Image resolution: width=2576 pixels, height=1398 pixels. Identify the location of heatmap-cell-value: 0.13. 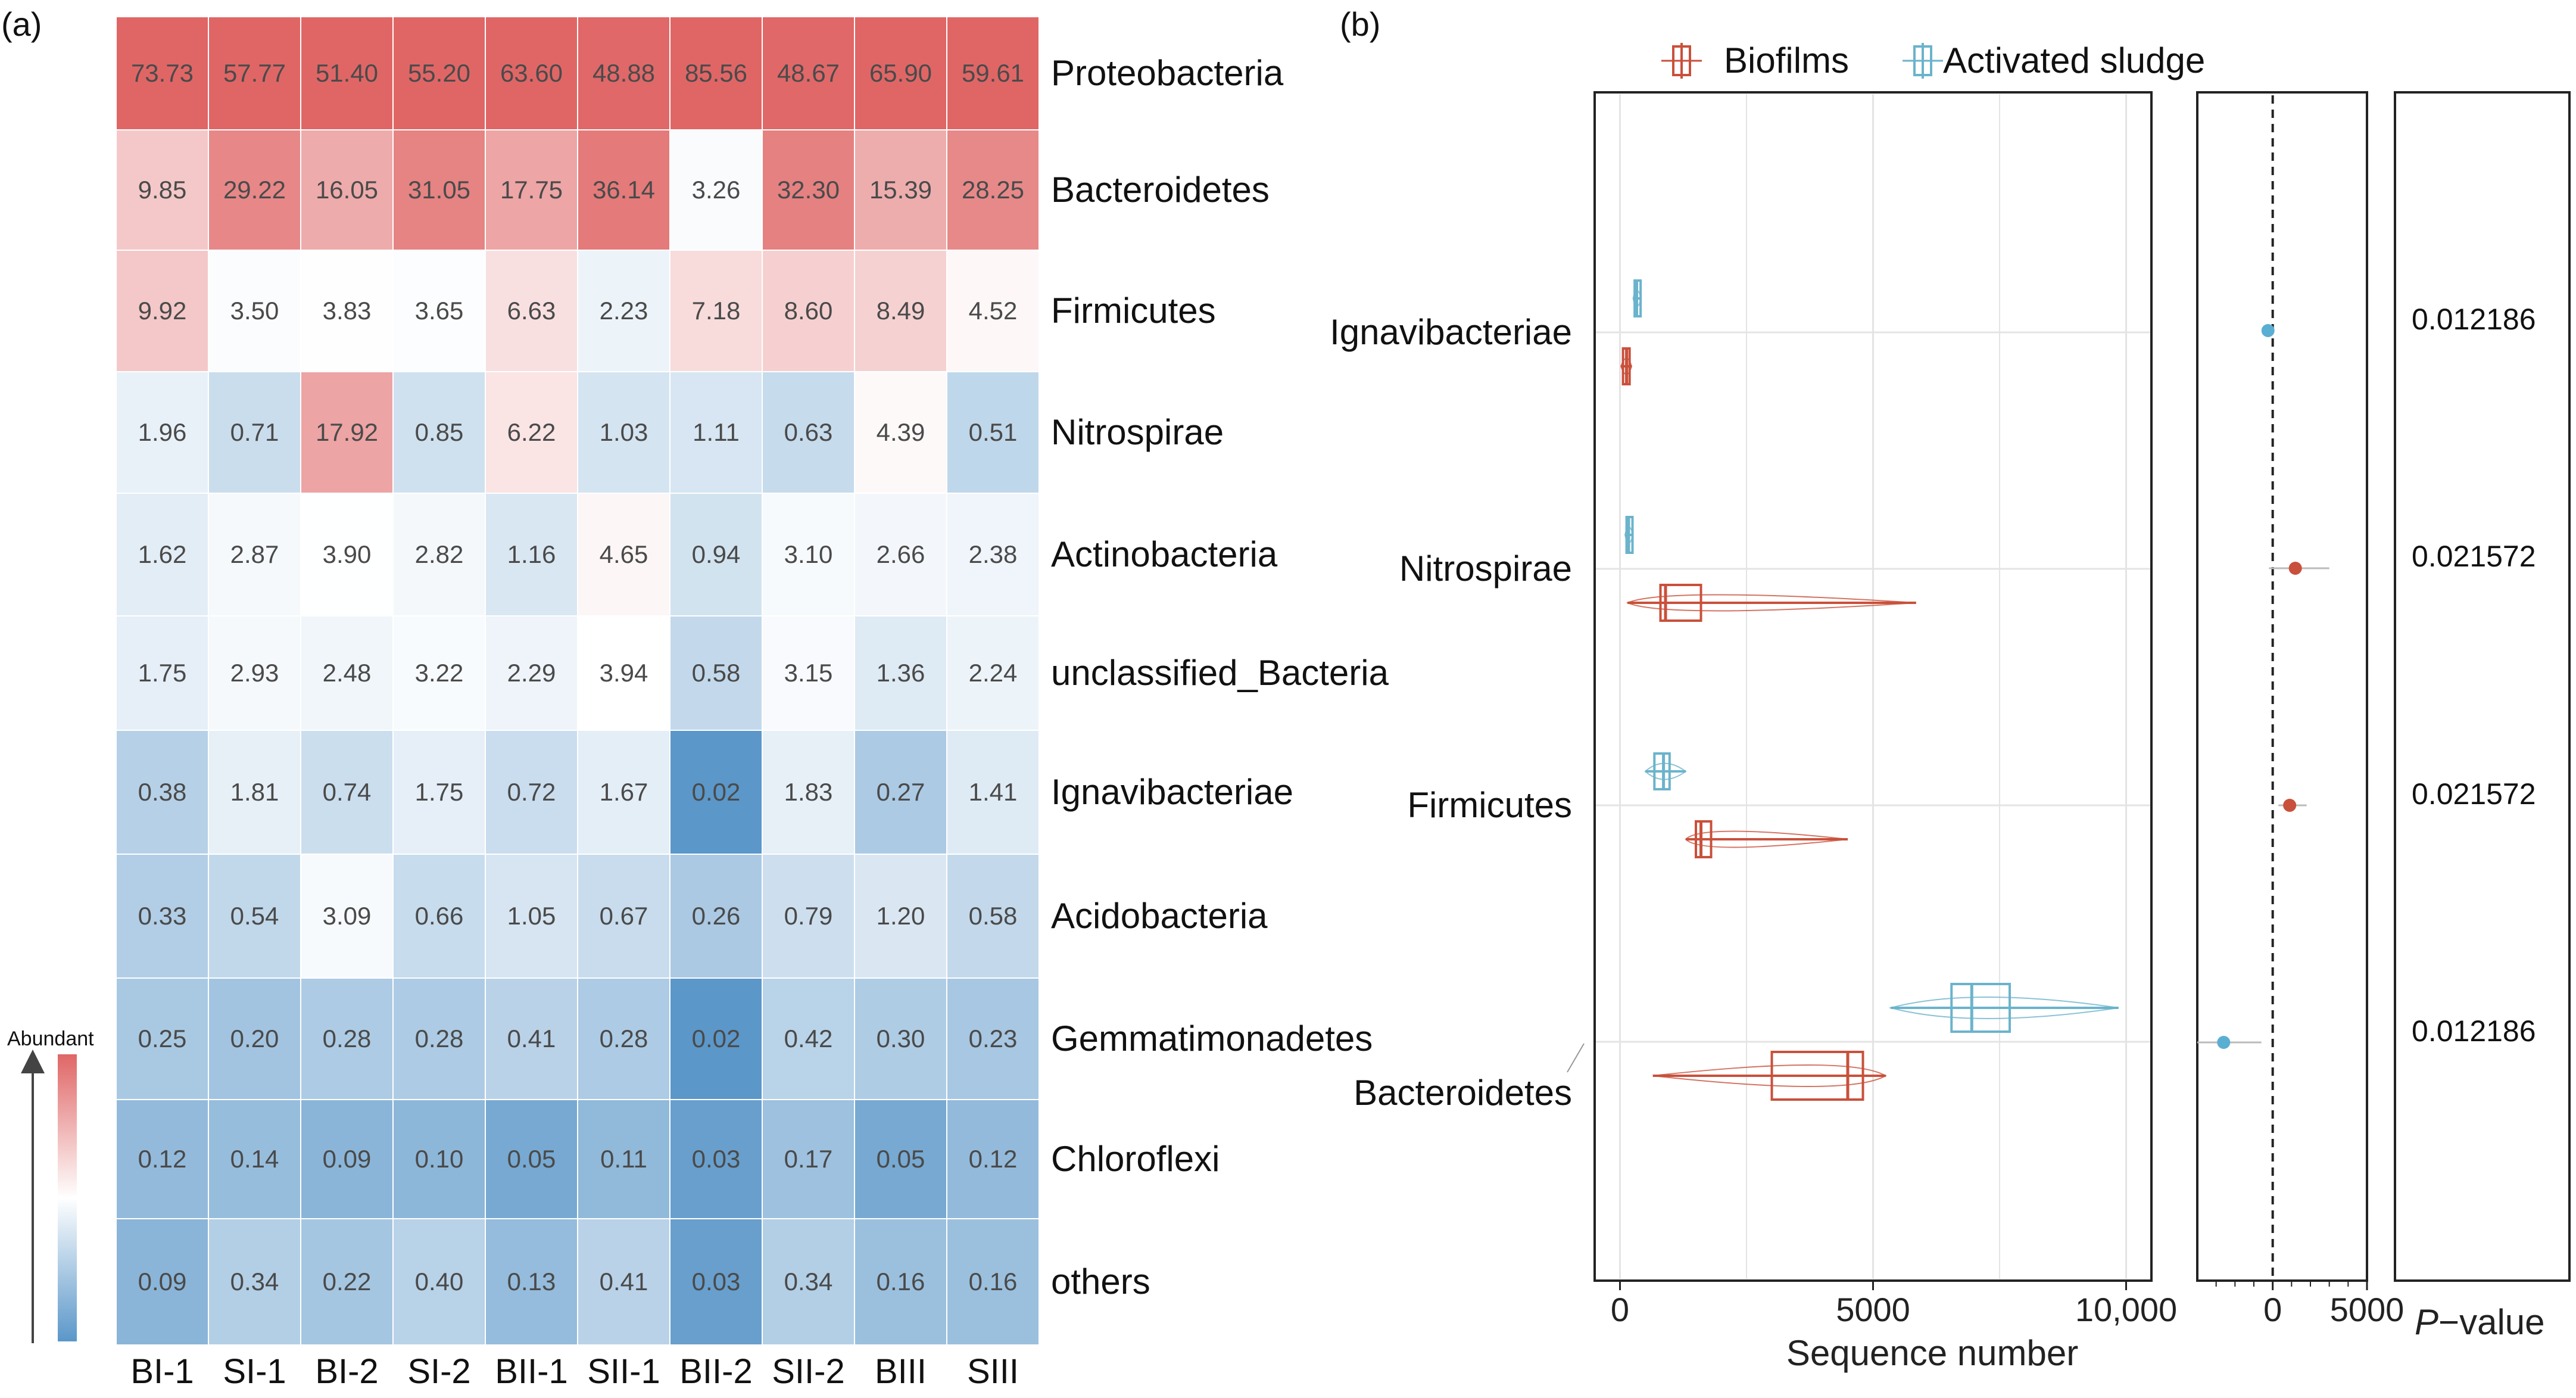
(531, 1282).